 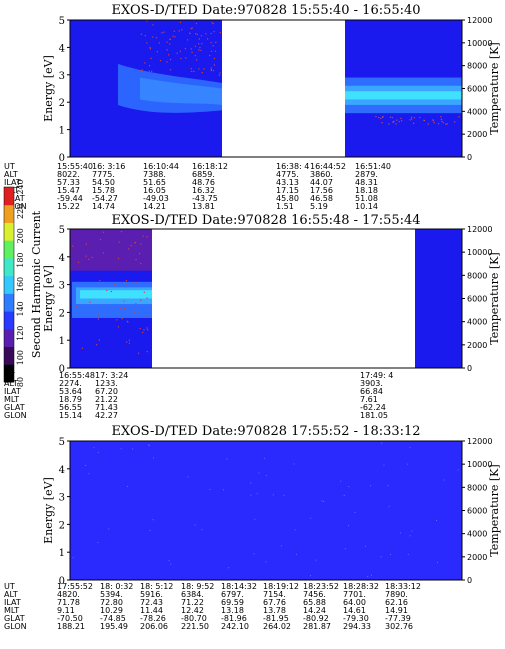 What do you see at coordinates (62, 48) in the screenshot?
I see `y-tick-label: 4` at bounding box center [62, 48].